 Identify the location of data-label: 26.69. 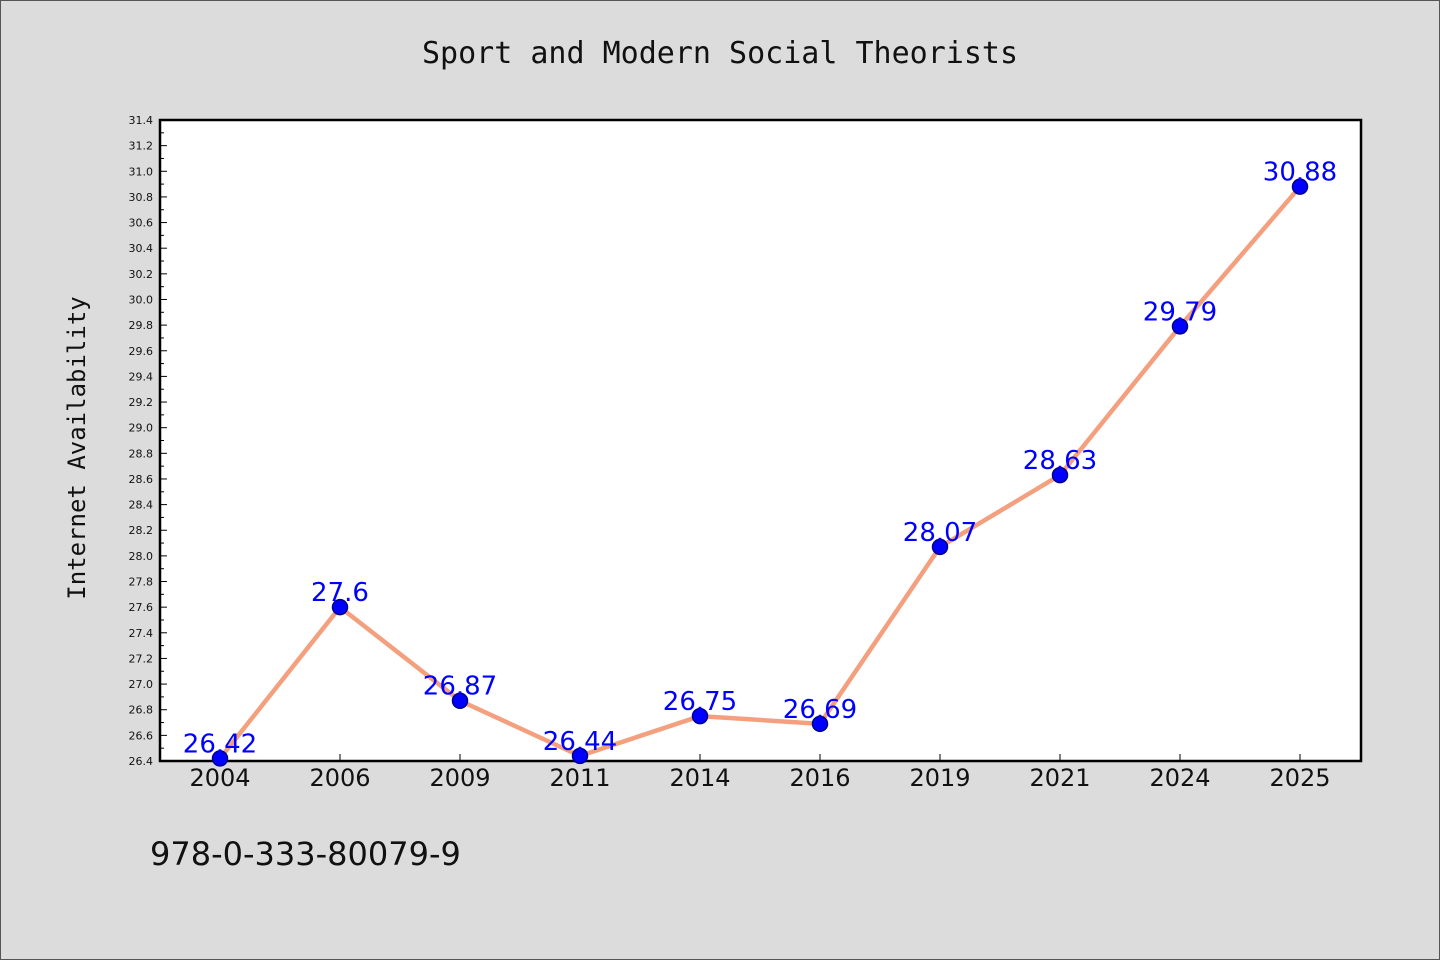
(820, 710).